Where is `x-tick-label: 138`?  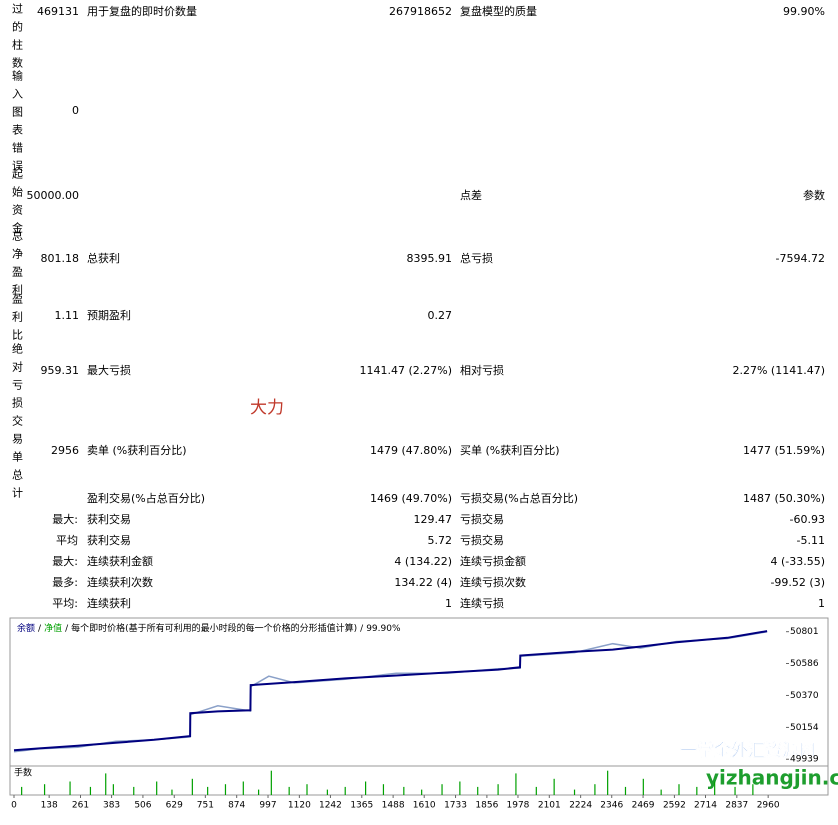 x-tick-label: 138 is located at coordinates (49, 806).